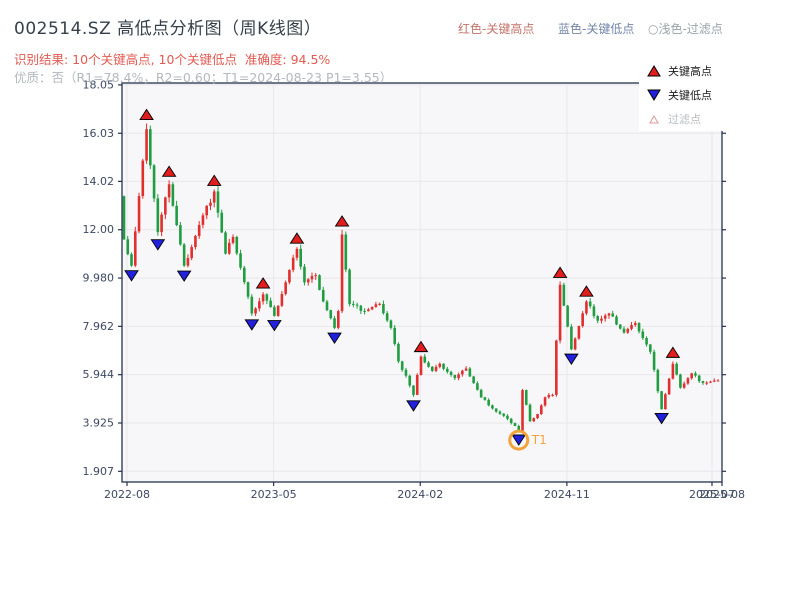 This screenshot has width=800, height=600. I want to click on chart-legend-label: 关键低点, so click(690, 95).